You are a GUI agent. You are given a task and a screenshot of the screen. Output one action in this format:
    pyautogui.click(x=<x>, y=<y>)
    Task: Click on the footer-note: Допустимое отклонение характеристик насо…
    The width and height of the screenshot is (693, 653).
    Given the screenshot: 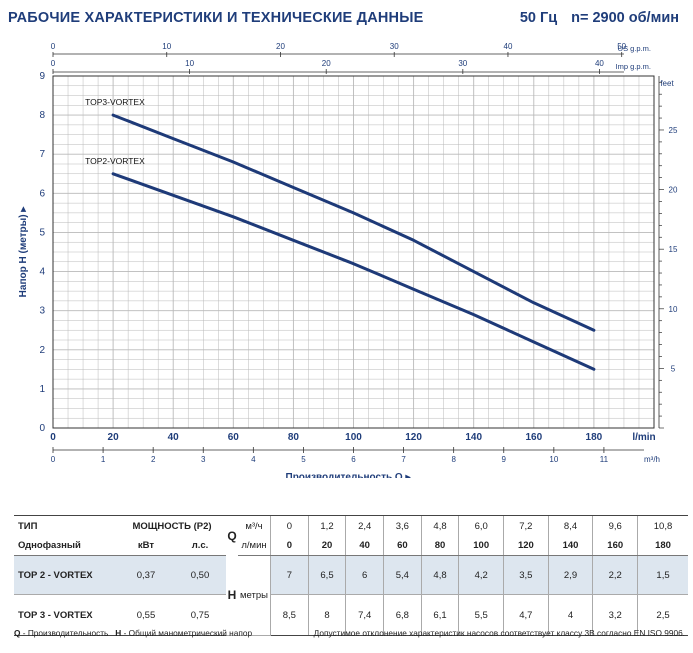 What is the action you would take?
    pyautogui.click(x=499, y=633)
    